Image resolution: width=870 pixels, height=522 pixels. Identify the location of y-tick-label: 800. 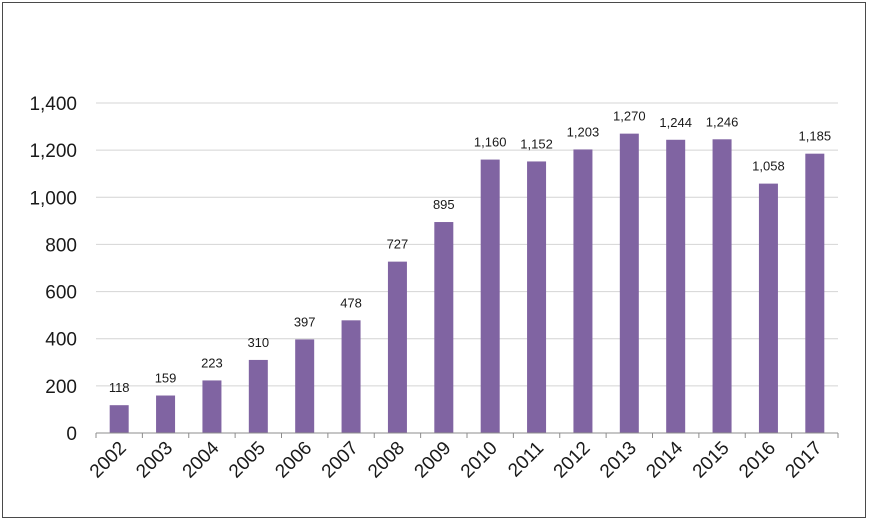
(61, 245).